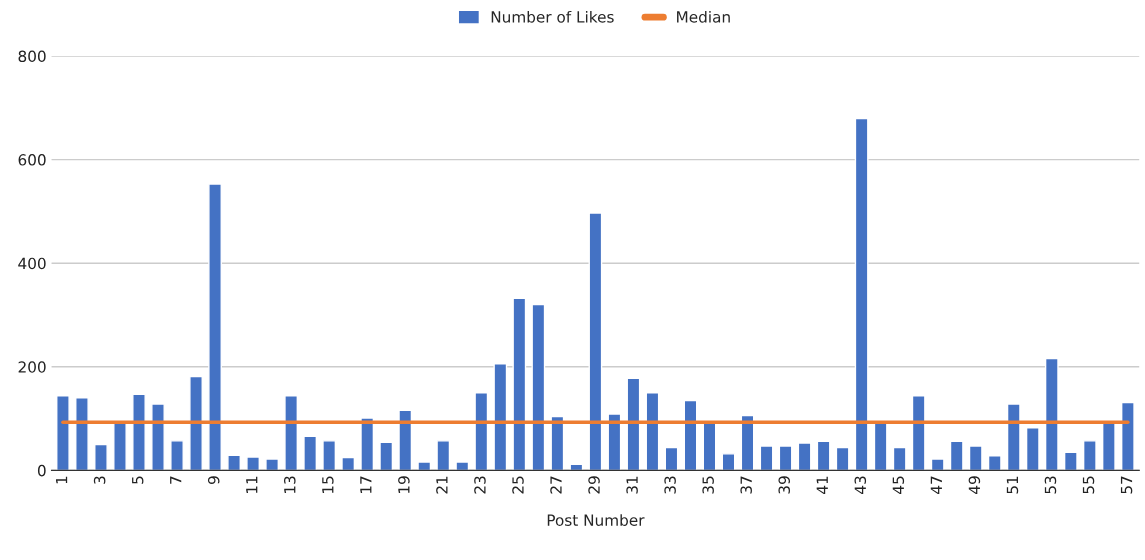 This screenshot has height=560, width=1145. Describe the element at coordinates (594, 485) in the screenshot. I see `x-tick-label: 29` at that location.